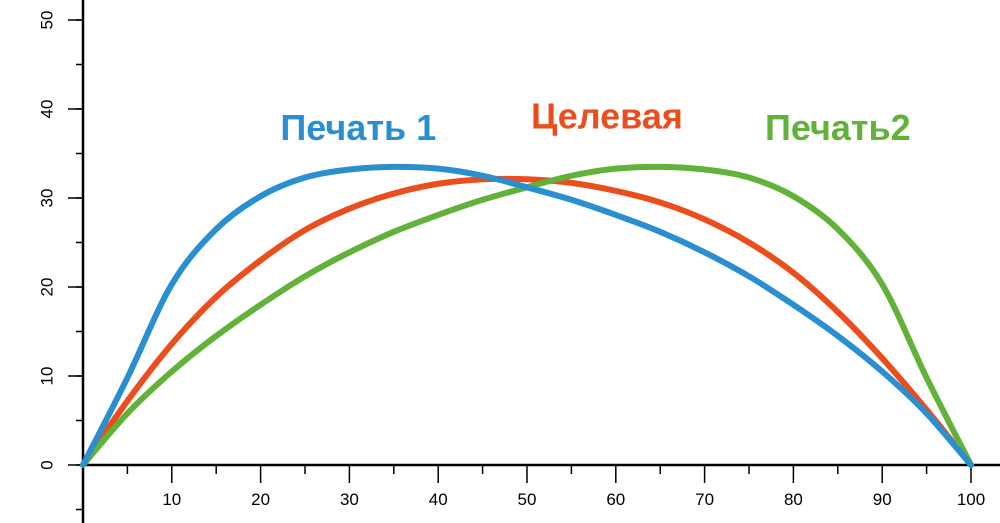 This screenshot has width=1000, height=523. I want to click on y-tick-label: 10, so click(46, 376).